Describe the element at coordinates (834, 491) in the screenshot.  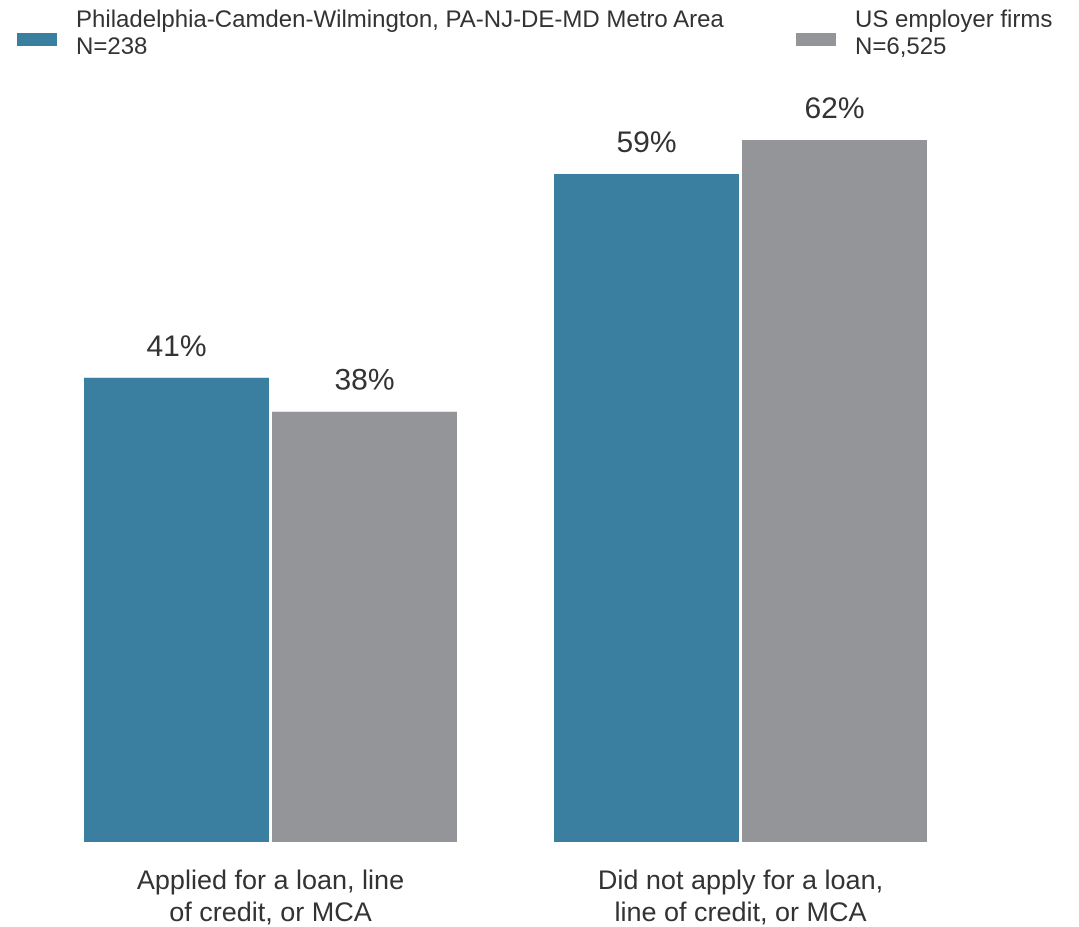
I see `bar-us-employer-firms-cat2` at that location.